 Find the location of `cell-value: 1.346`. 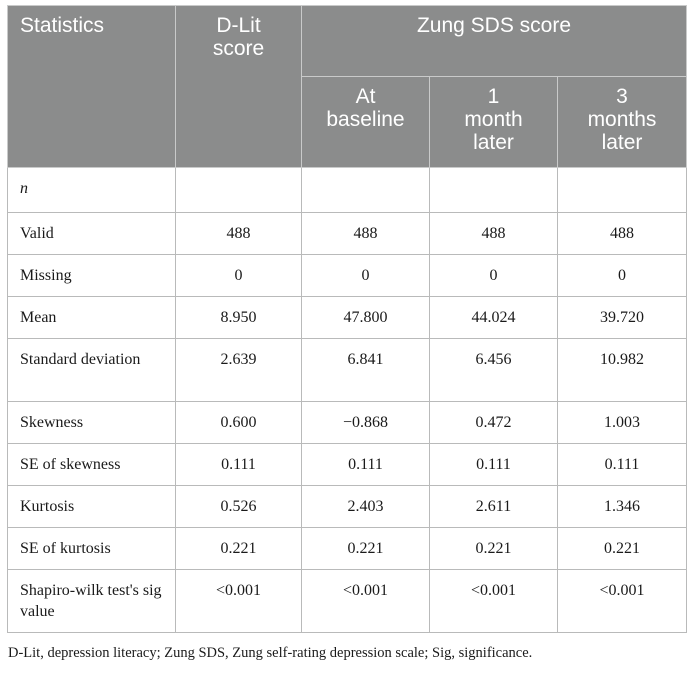

cell-value: 1.346 is located at coordinates (622, 506).